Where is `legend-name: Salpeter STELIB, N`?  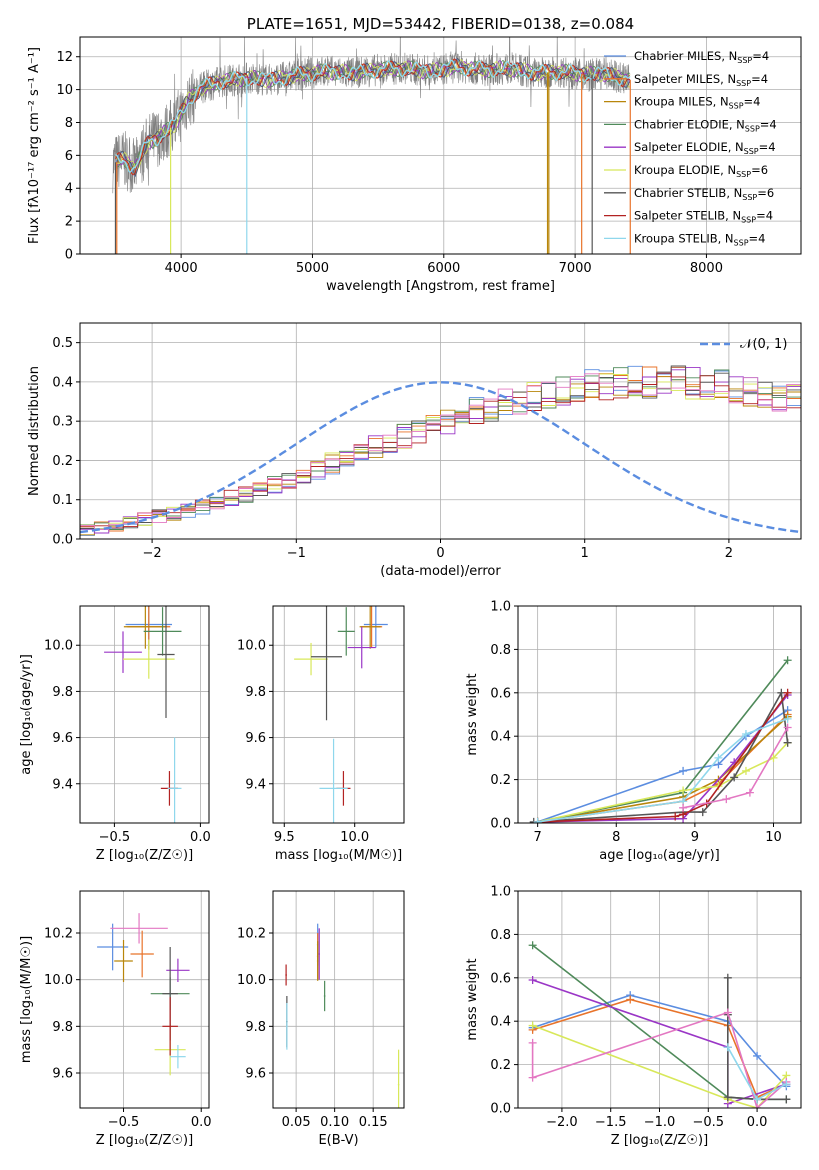
legend-name: Salpeter STELIB, N is located at coordinates (687, 216).